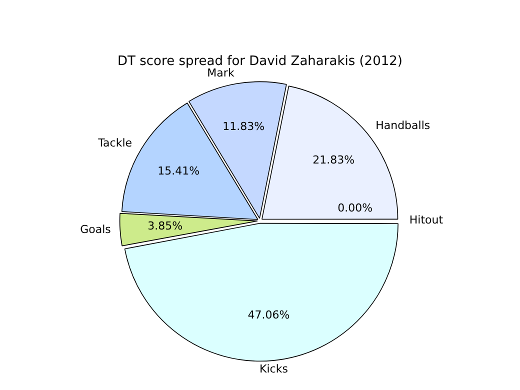 The width and height of the screenshot is (520, 390). I want to click on chart-title: DT score spread for David Zaharakis (2012), so click(260, 62).